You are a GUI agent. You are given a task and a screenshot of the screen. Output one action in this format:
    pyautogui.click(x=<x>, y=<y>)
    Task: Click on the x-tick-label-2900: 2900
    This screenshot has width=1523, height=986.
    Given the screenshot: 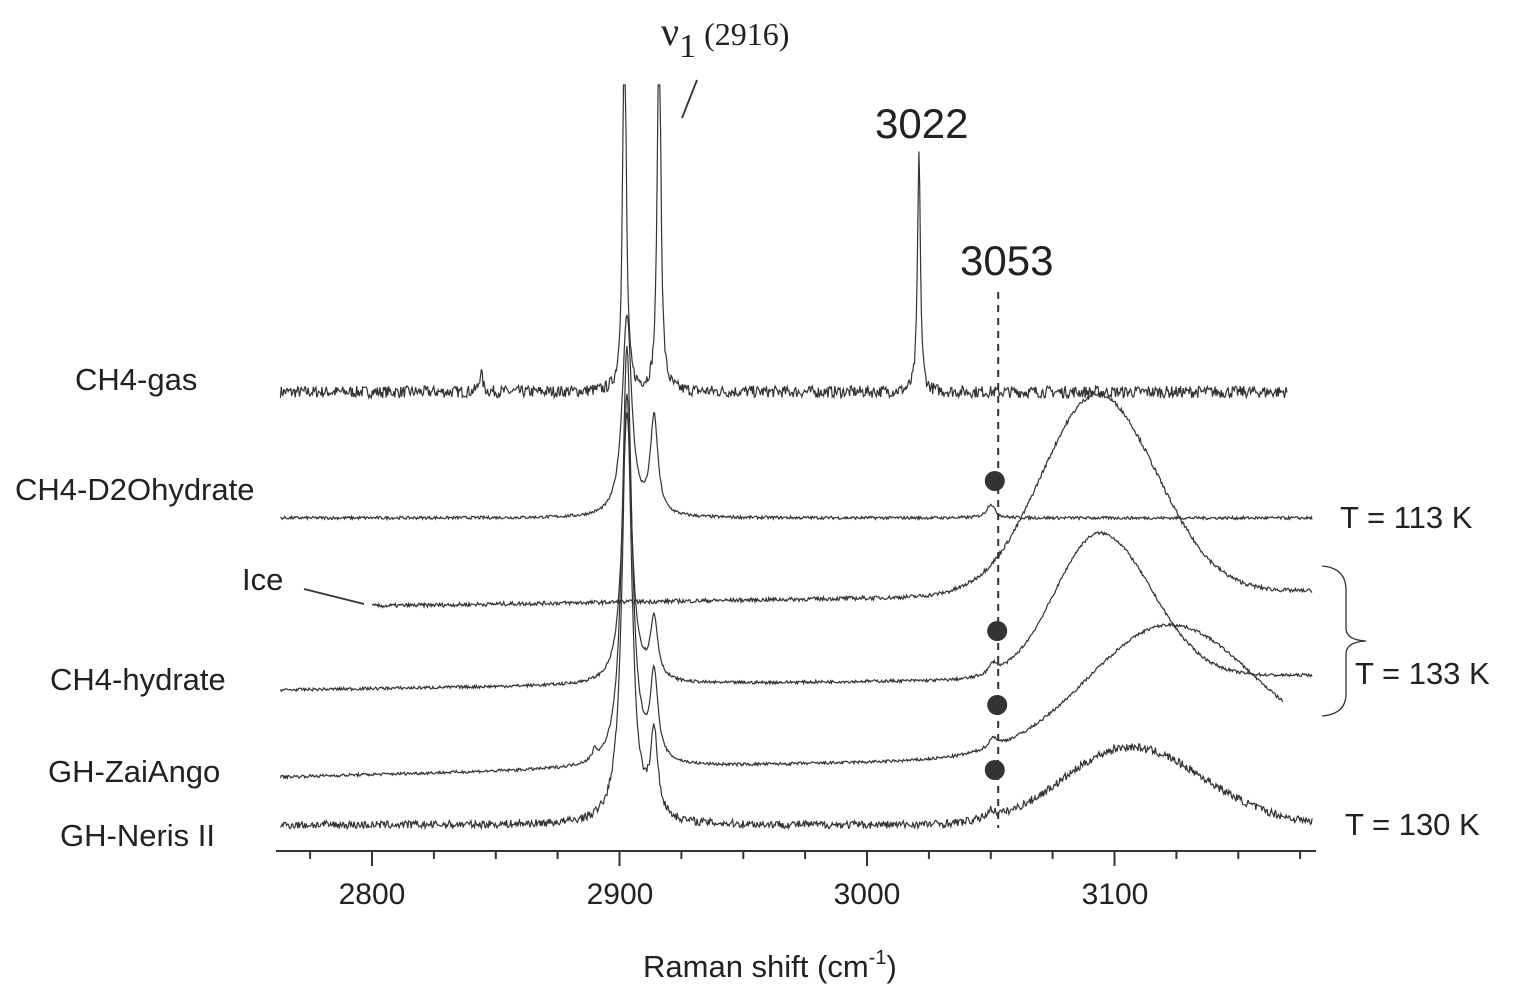 What is the action you would take?
    pyautogui.click(x=620, y=894)
    